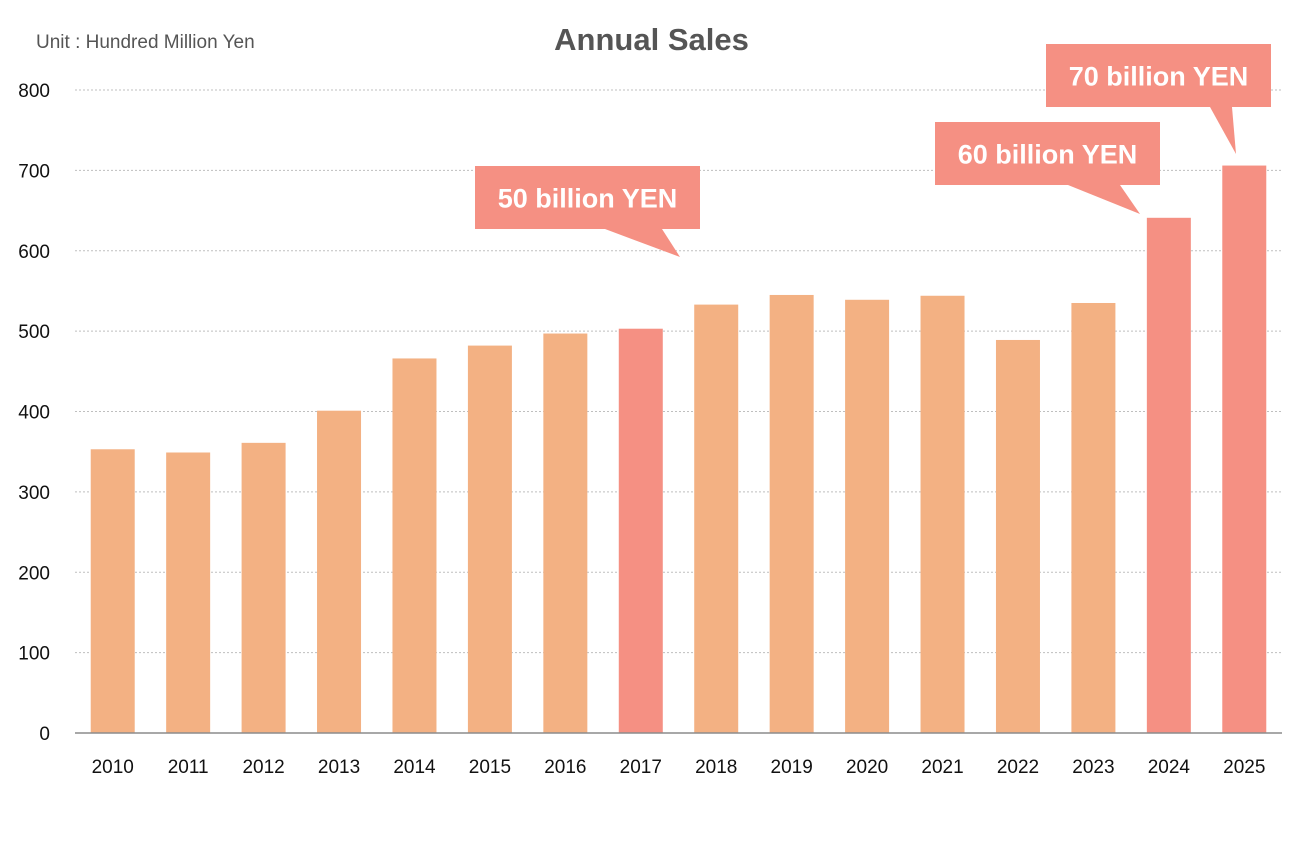 The image size is (1303, 842). What do you see at coordinates (34, 413) in the screenshot?
I see `y-tick-label: 400` at bounding box center [34, 413].